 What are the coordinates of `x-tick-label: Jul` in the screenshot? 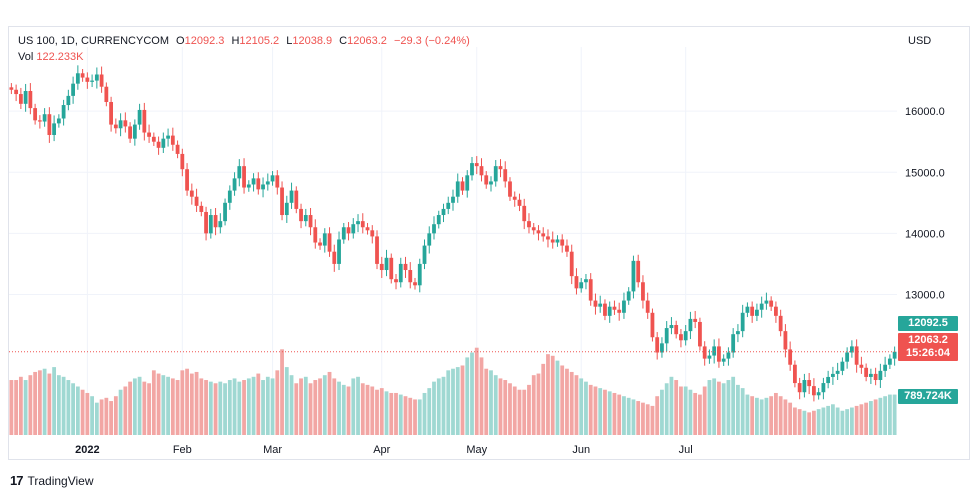 It's located at (686, 450).